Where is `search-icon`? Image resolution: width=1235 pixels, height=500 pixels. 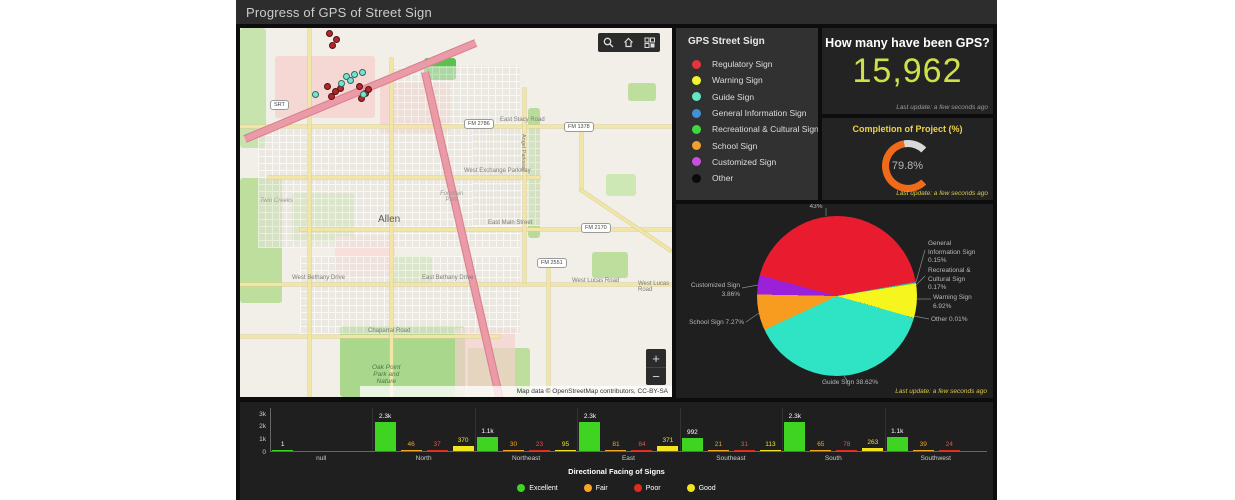 search-icon is located at coordinates (608, 42).